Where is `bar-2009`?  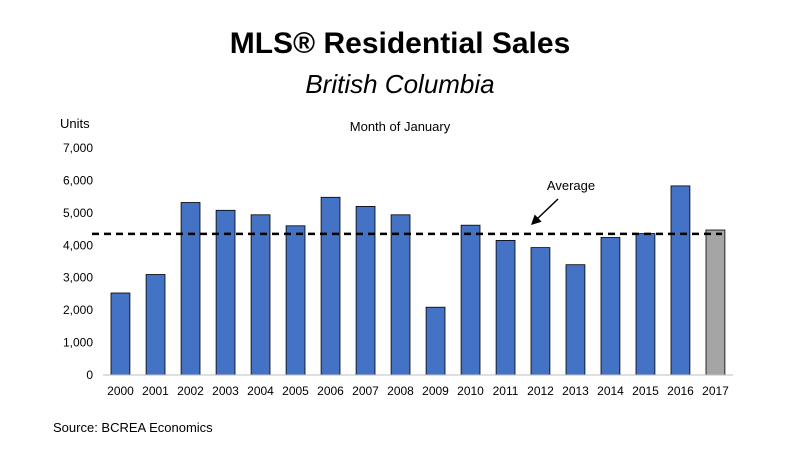 bar-2009 is located at coordinates (435, 341).